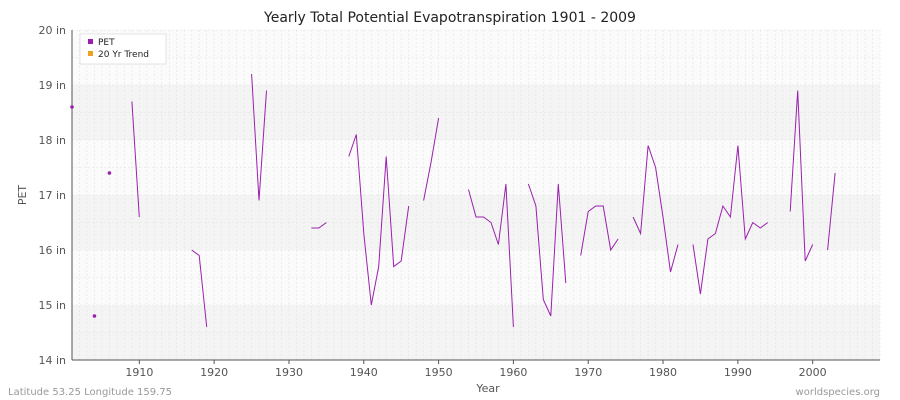 The height and width of the screenshot is (400, 900). What do you see at coordinates (487, 388) in the screenshot?
I see `x-axis-title: Year` at bounding box center [487, 388].